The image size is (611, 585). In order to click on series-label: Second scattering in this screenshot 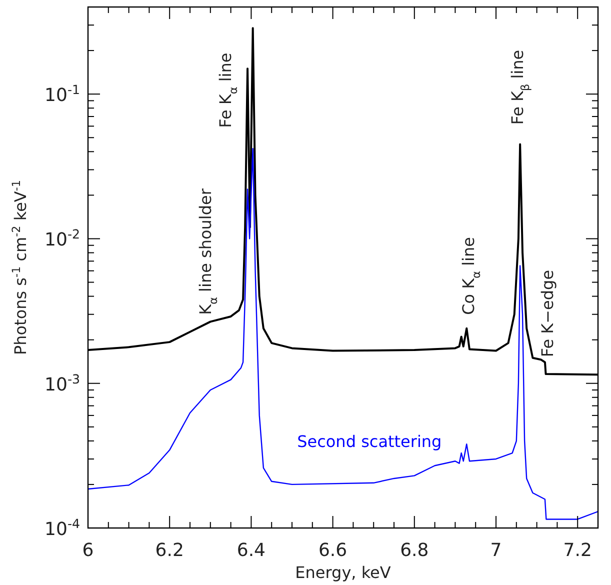, I will do `click(369, 442)`.